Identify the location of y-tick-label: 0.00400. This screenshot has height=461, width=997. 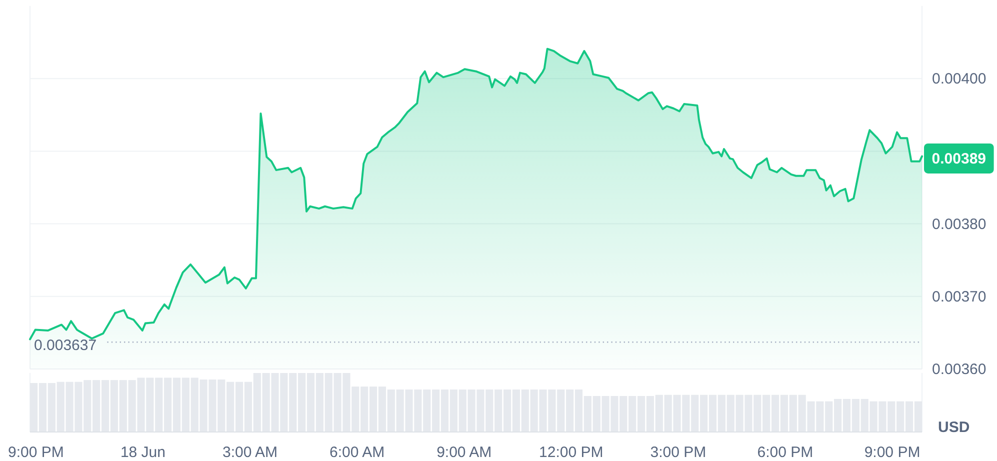
(959, 79).